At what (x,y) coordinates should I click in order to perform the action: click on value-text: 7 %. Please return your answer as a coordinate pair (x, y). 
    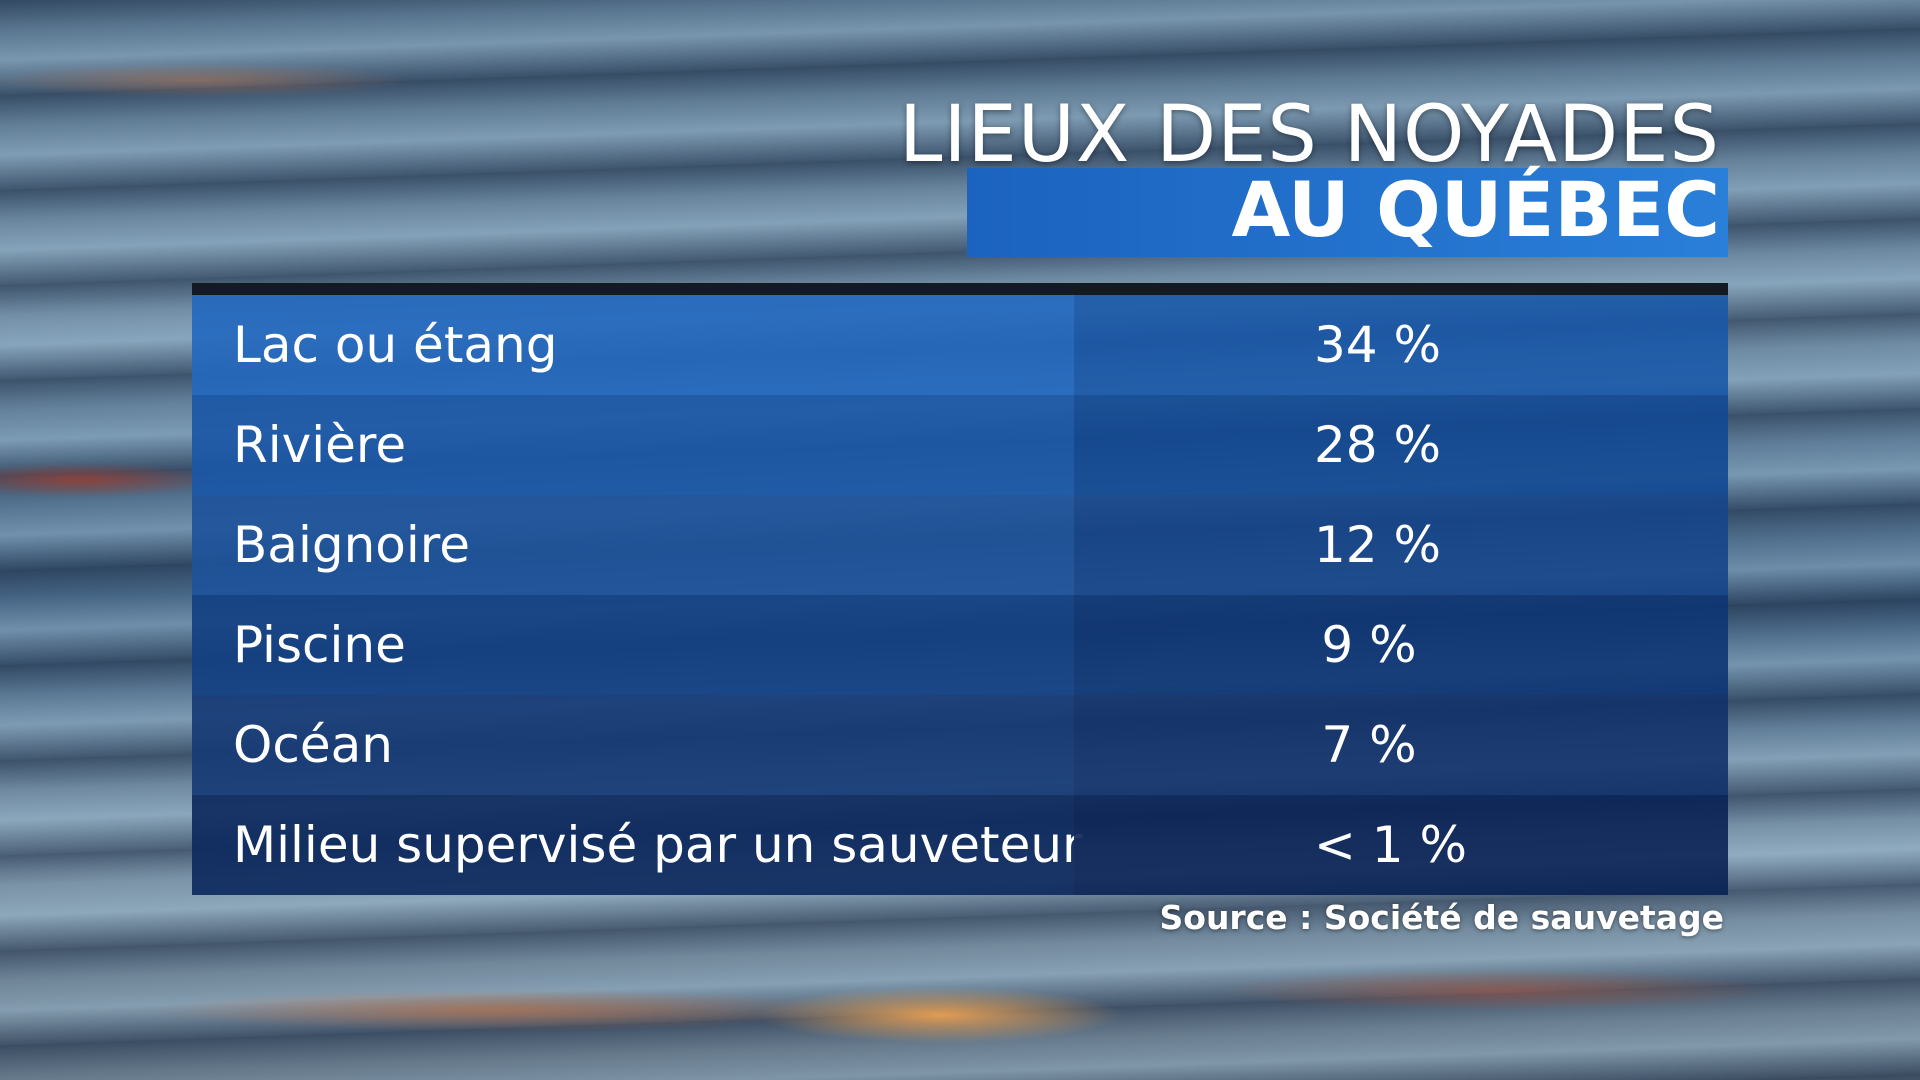
    Looking at the image, I should click on (1369, 745).